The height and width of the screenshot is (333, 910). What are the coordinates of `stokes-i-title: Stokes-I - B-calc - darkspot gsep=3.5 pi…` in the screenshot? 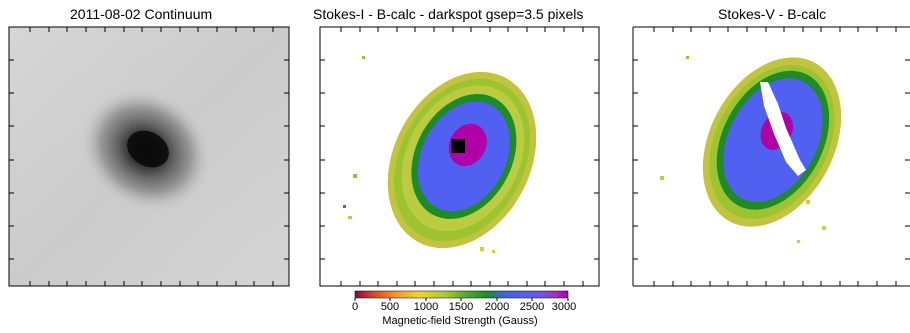 It's located at (448, 14).